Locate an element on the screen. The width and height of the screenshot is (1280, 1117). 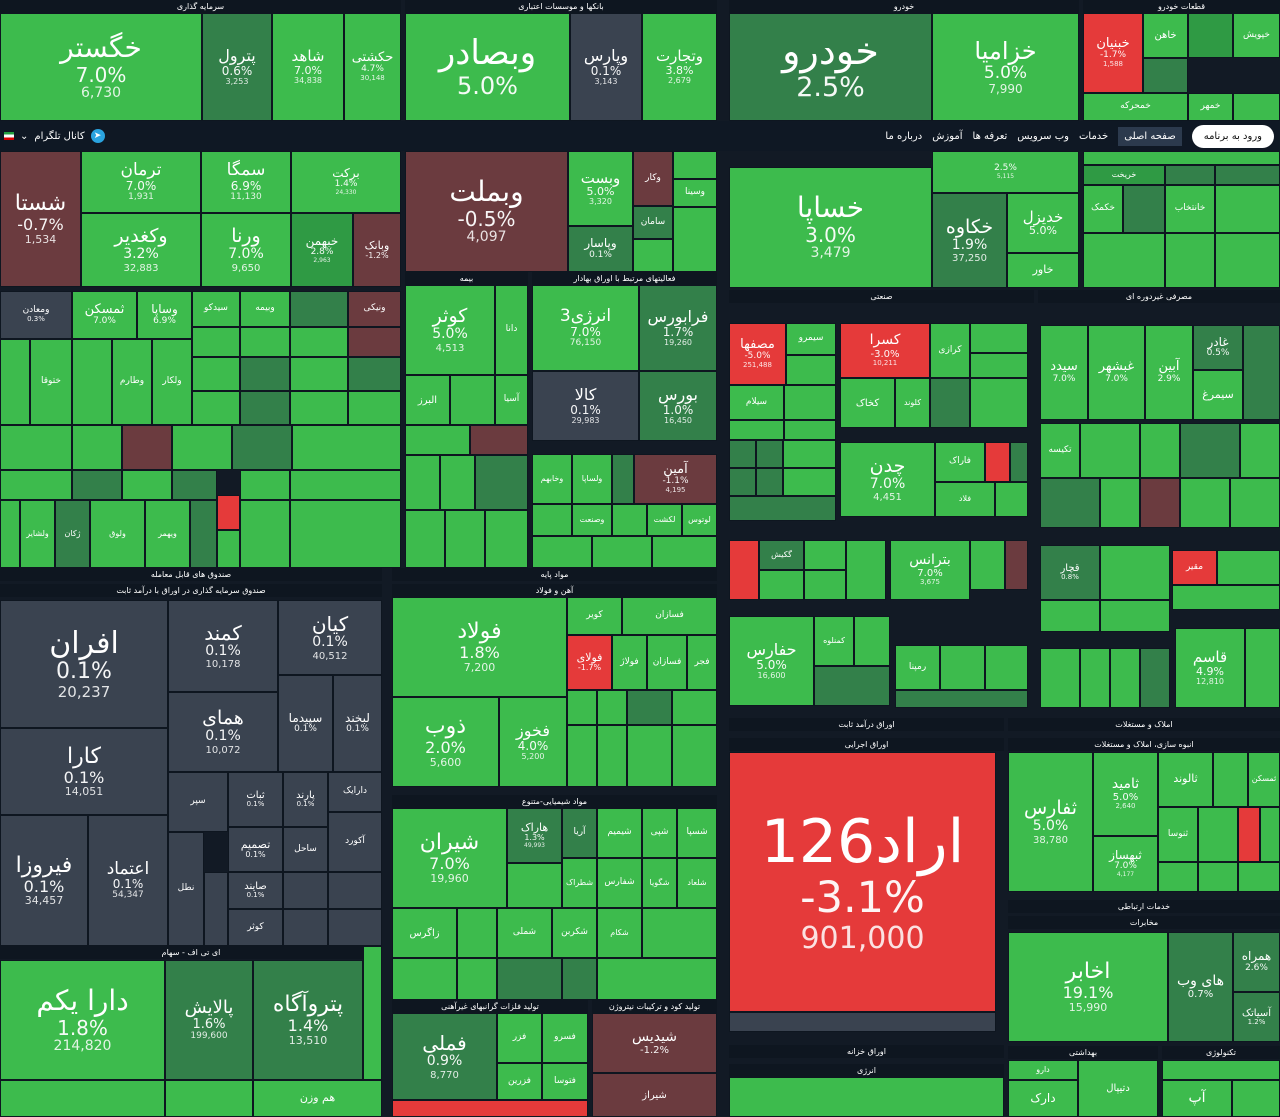
stock-tile: سامان is located at coordinates (653, 222).